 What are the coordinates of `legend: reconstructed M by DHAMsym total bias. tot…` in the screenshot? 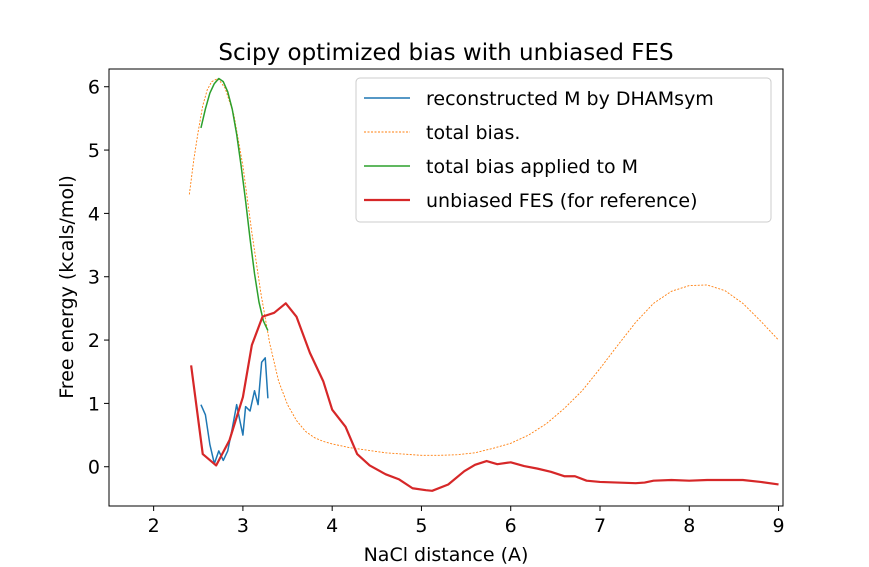 It's located at (563, 150).